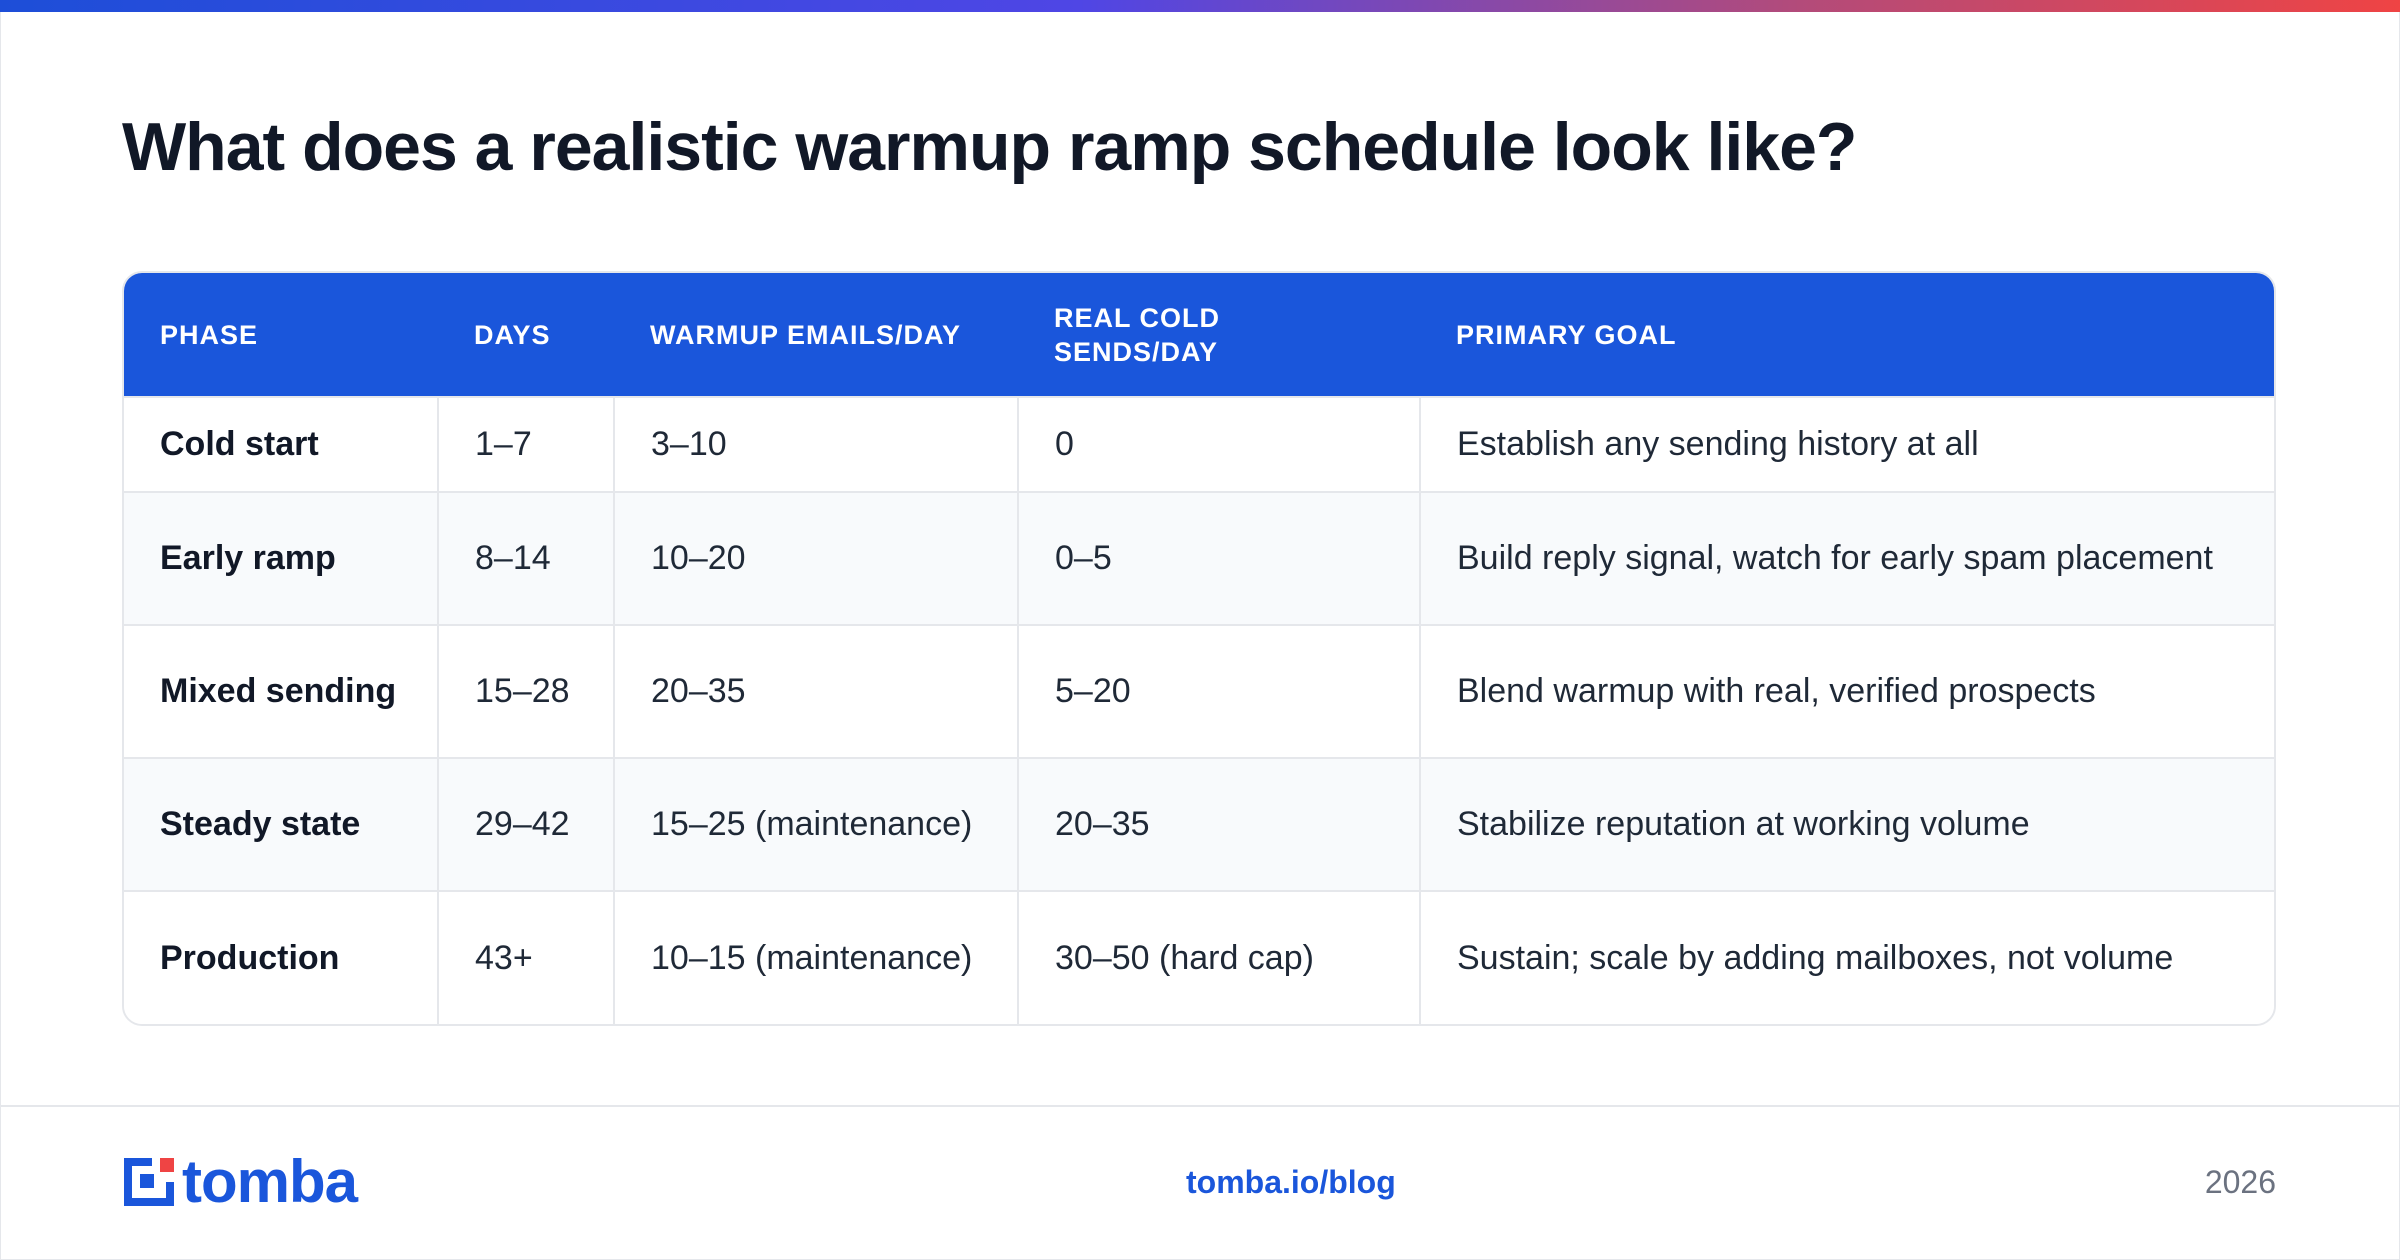 The image size is (2400, 1260). What do you see at coordinates (512, 334) in the screenshot?
I see `header-days: DAYS` at bounding box center [512, 334].